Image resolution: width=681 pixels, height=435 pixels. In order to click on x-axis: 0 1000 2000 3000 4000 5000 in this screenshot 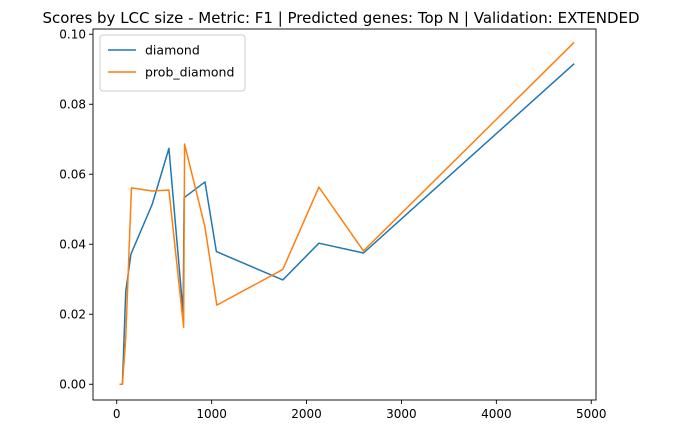, I will do `click(360, 410)`.